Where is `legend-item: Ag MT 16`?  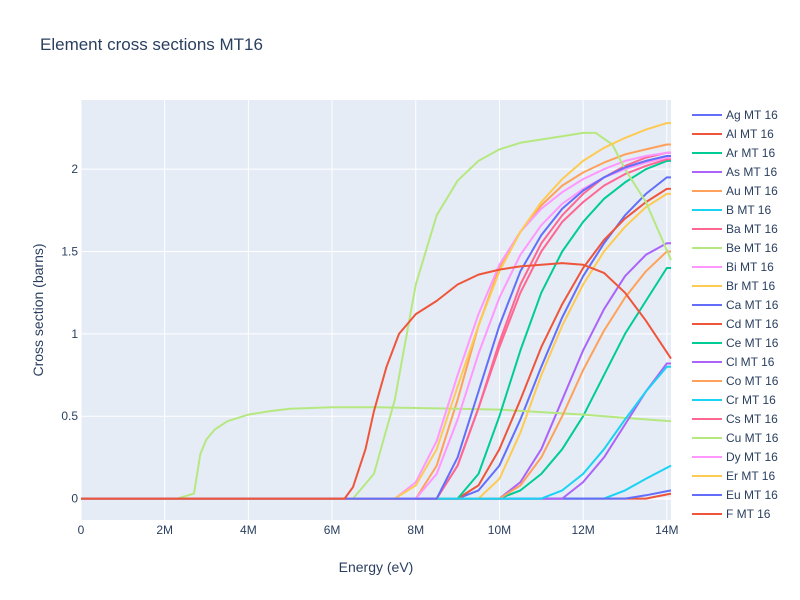 legend-item: Ag MT 16 is located at coordinates (735, 115).